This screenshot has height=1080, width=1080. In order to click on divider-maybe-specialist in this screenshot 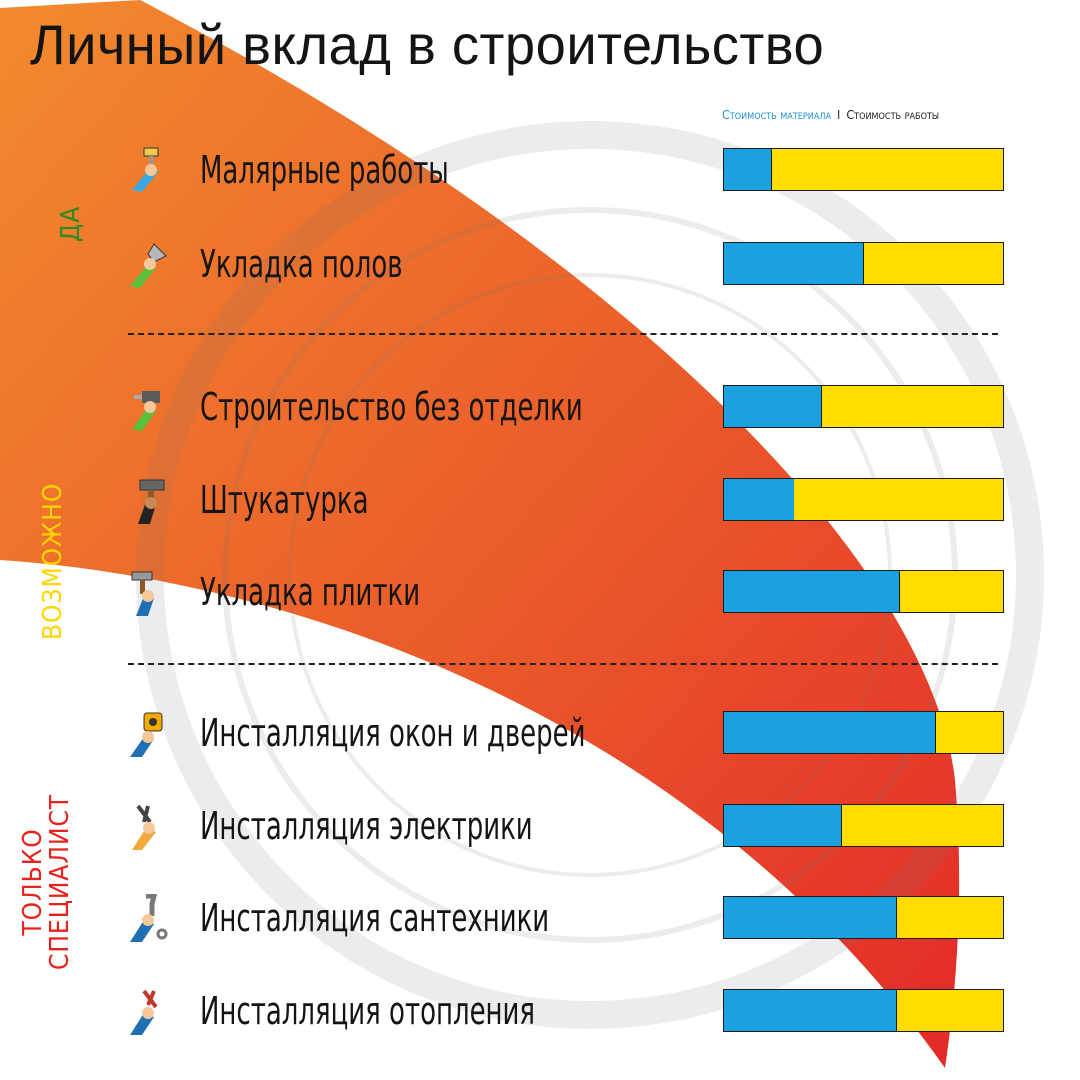, I will do `click(563, 664)`.